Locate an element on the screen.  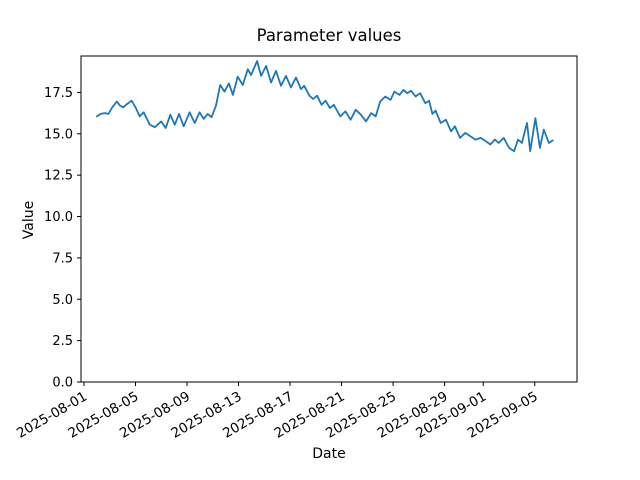
y-tick-label: 17.5 is located at coordinates (58, 93).